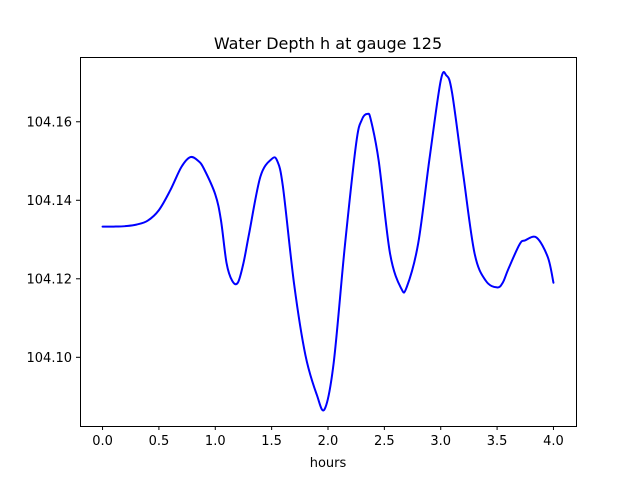 The height and width of the screenshot is (480, 640). I want to click on x-tick-label: 1.0, so click(215, 441).